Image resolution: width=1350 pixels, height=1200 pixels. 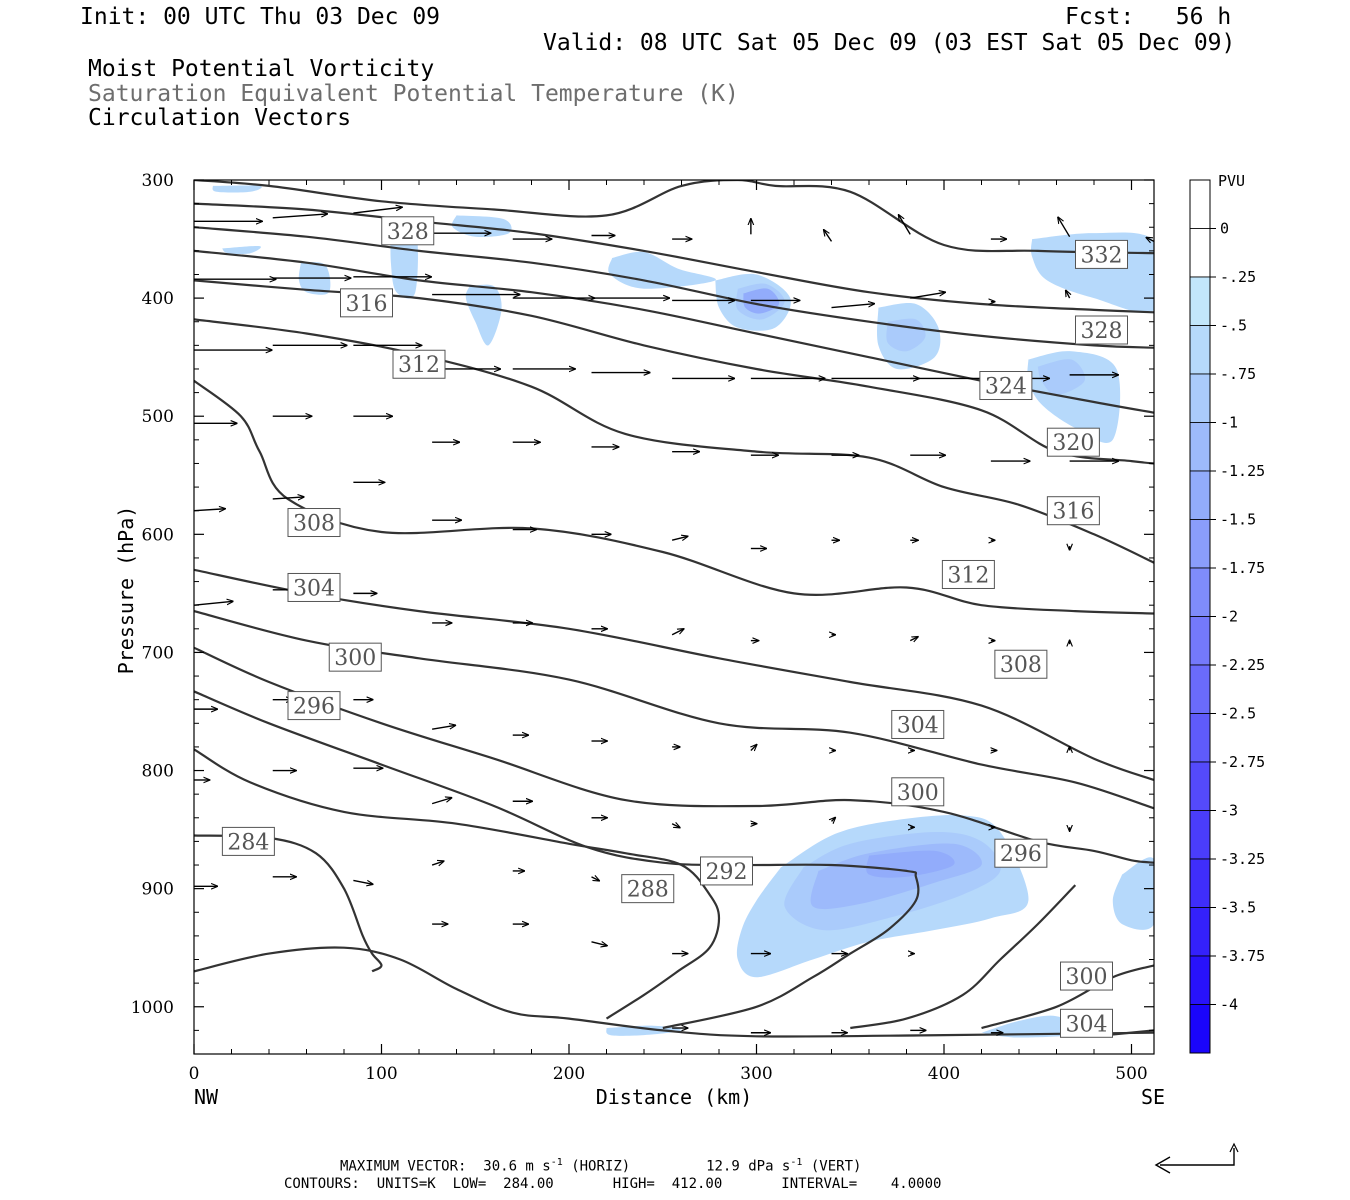 I want to click on colorbar-label: -1.75, so click(x=1242, y=568).